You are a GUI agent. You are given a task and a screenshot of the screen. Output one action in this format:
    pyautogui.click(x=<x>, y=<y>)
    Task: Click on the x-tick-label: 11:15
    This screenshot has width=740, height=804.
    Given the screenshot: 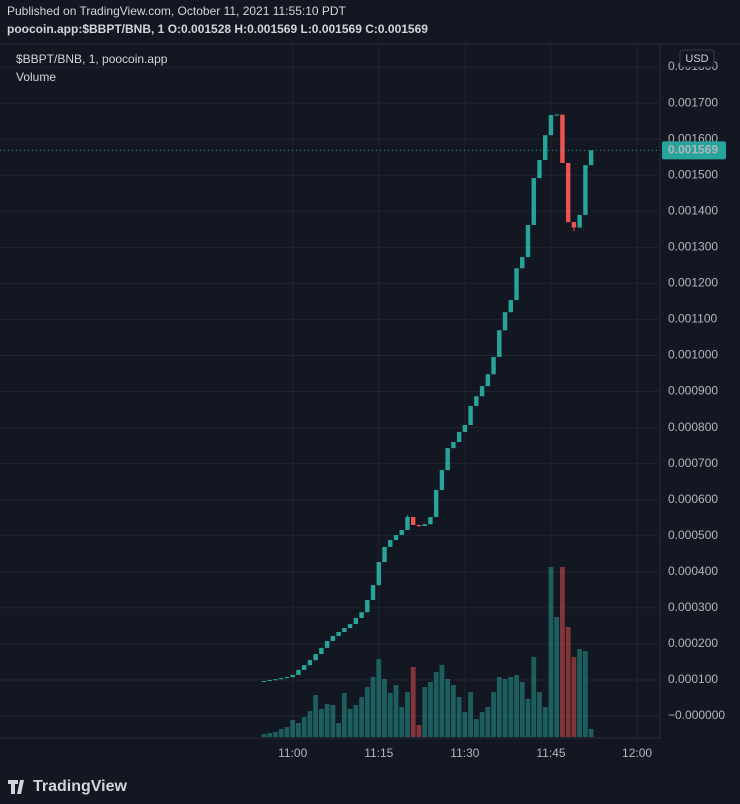 What is the action you would take?
    pyautogui.click(x=378, y=753)
    